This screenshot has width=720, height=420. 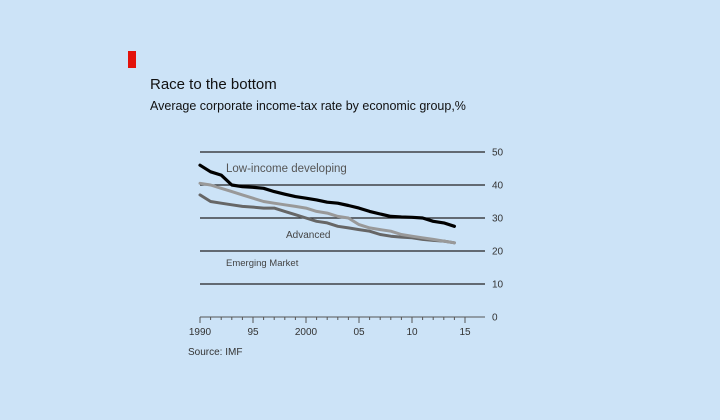 What do you see at coordinates (498, 219) in the screenshot?
I see `y-tick-label: 30` at bounding box center [498, 219].